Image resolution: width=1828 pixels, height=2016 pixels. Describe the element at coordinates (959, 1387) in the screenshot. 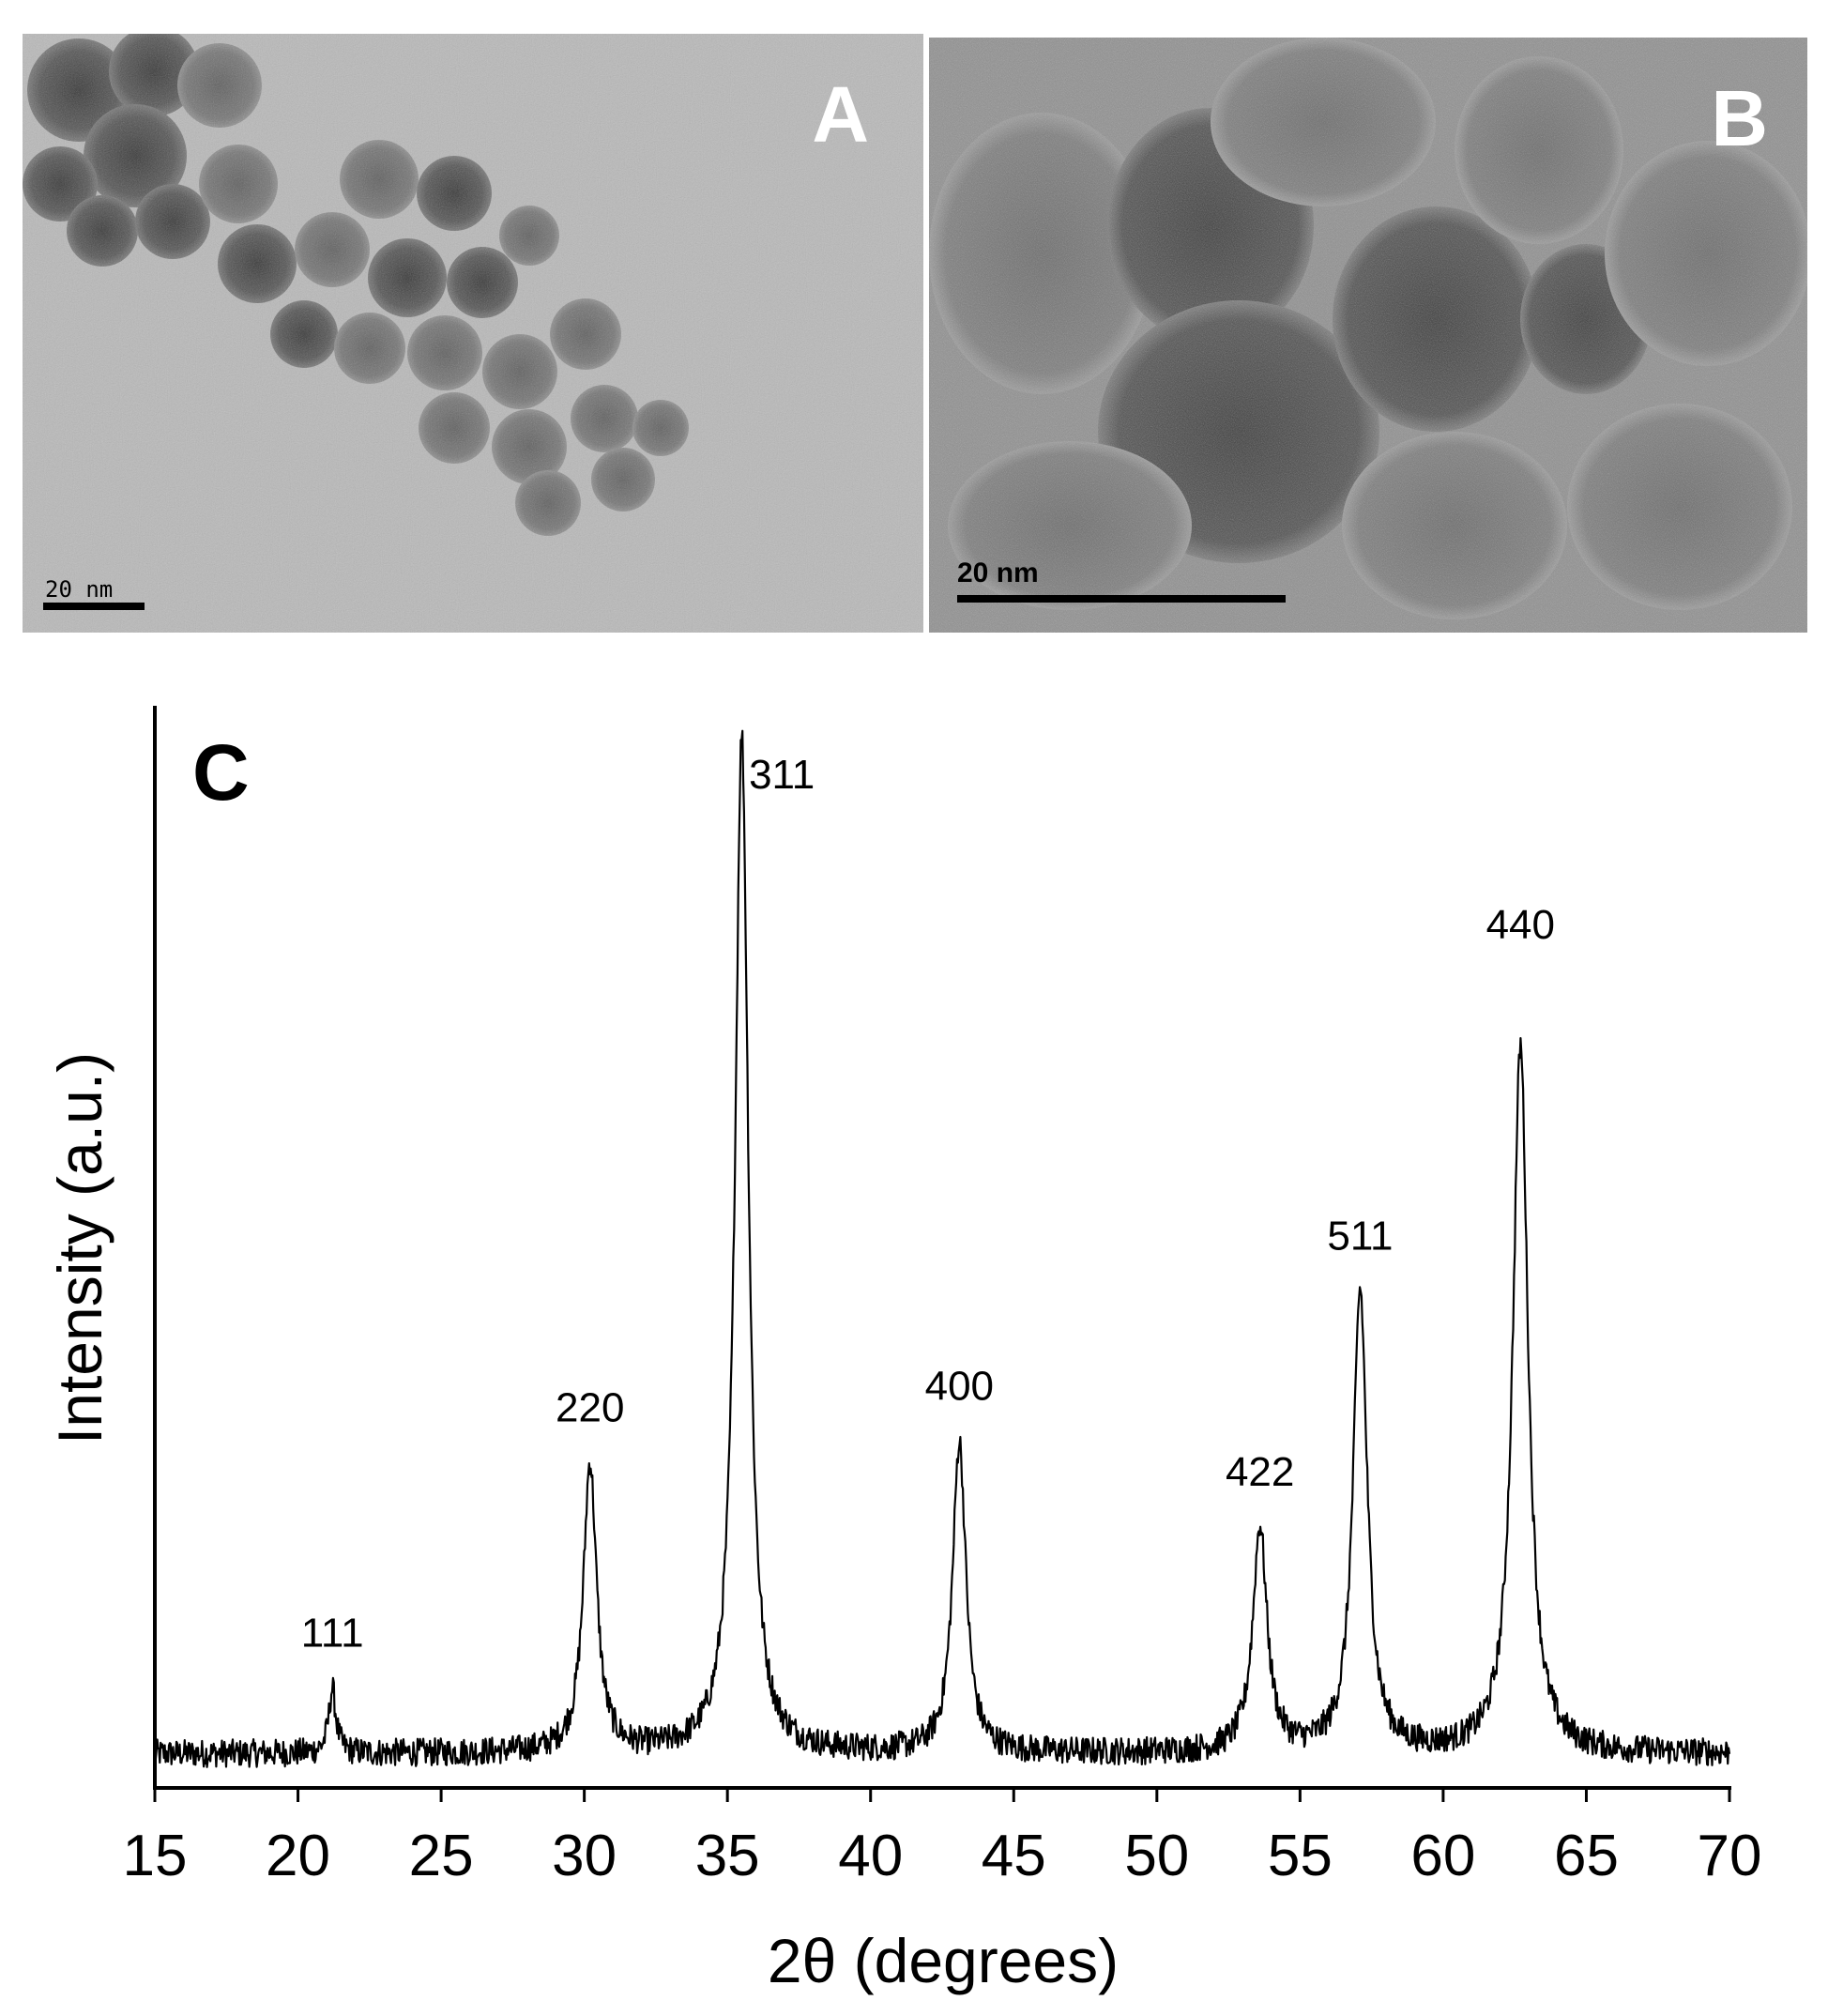

I see `peak-label-400: 400` at that location.